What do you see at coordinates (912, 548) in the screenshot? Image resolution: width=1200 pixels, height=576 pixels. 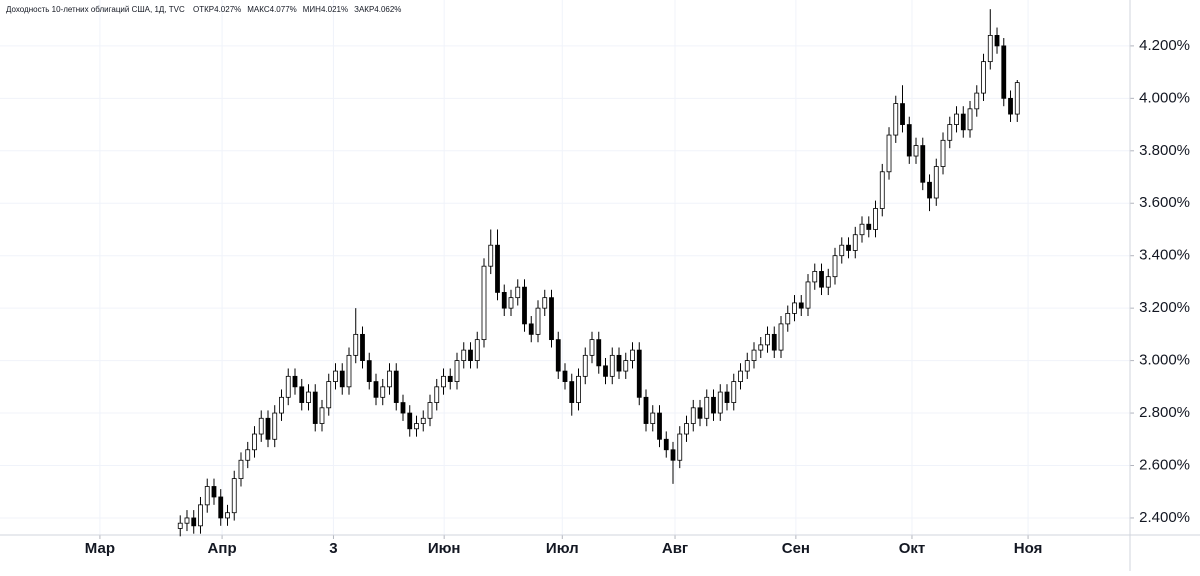 I see `x-tick-label: Окт` at bounding box center [912, 548].